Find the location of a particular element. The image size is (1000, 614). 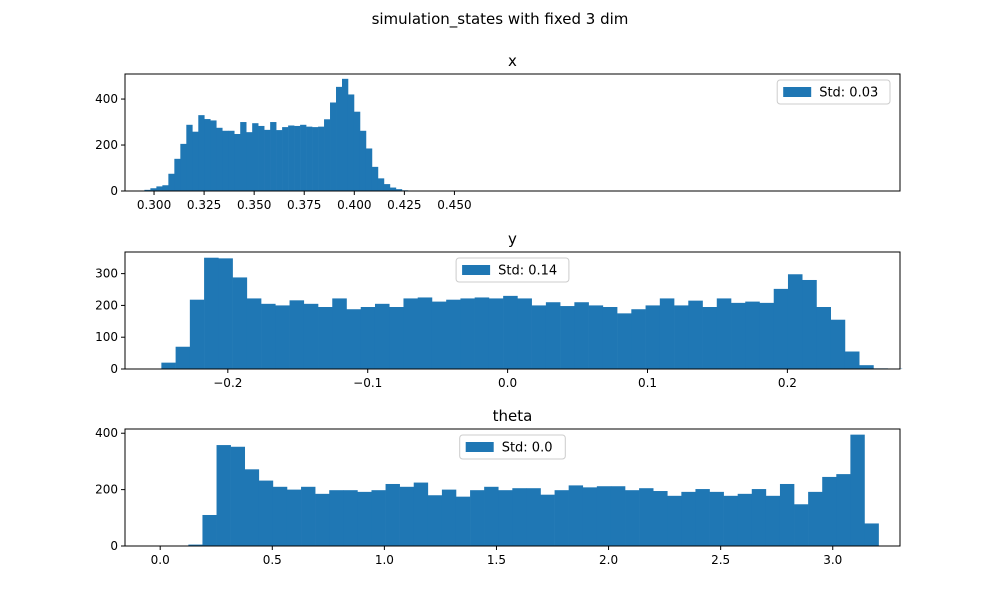

x-tick-label: 0.350 is located at coordinates (254, 205).